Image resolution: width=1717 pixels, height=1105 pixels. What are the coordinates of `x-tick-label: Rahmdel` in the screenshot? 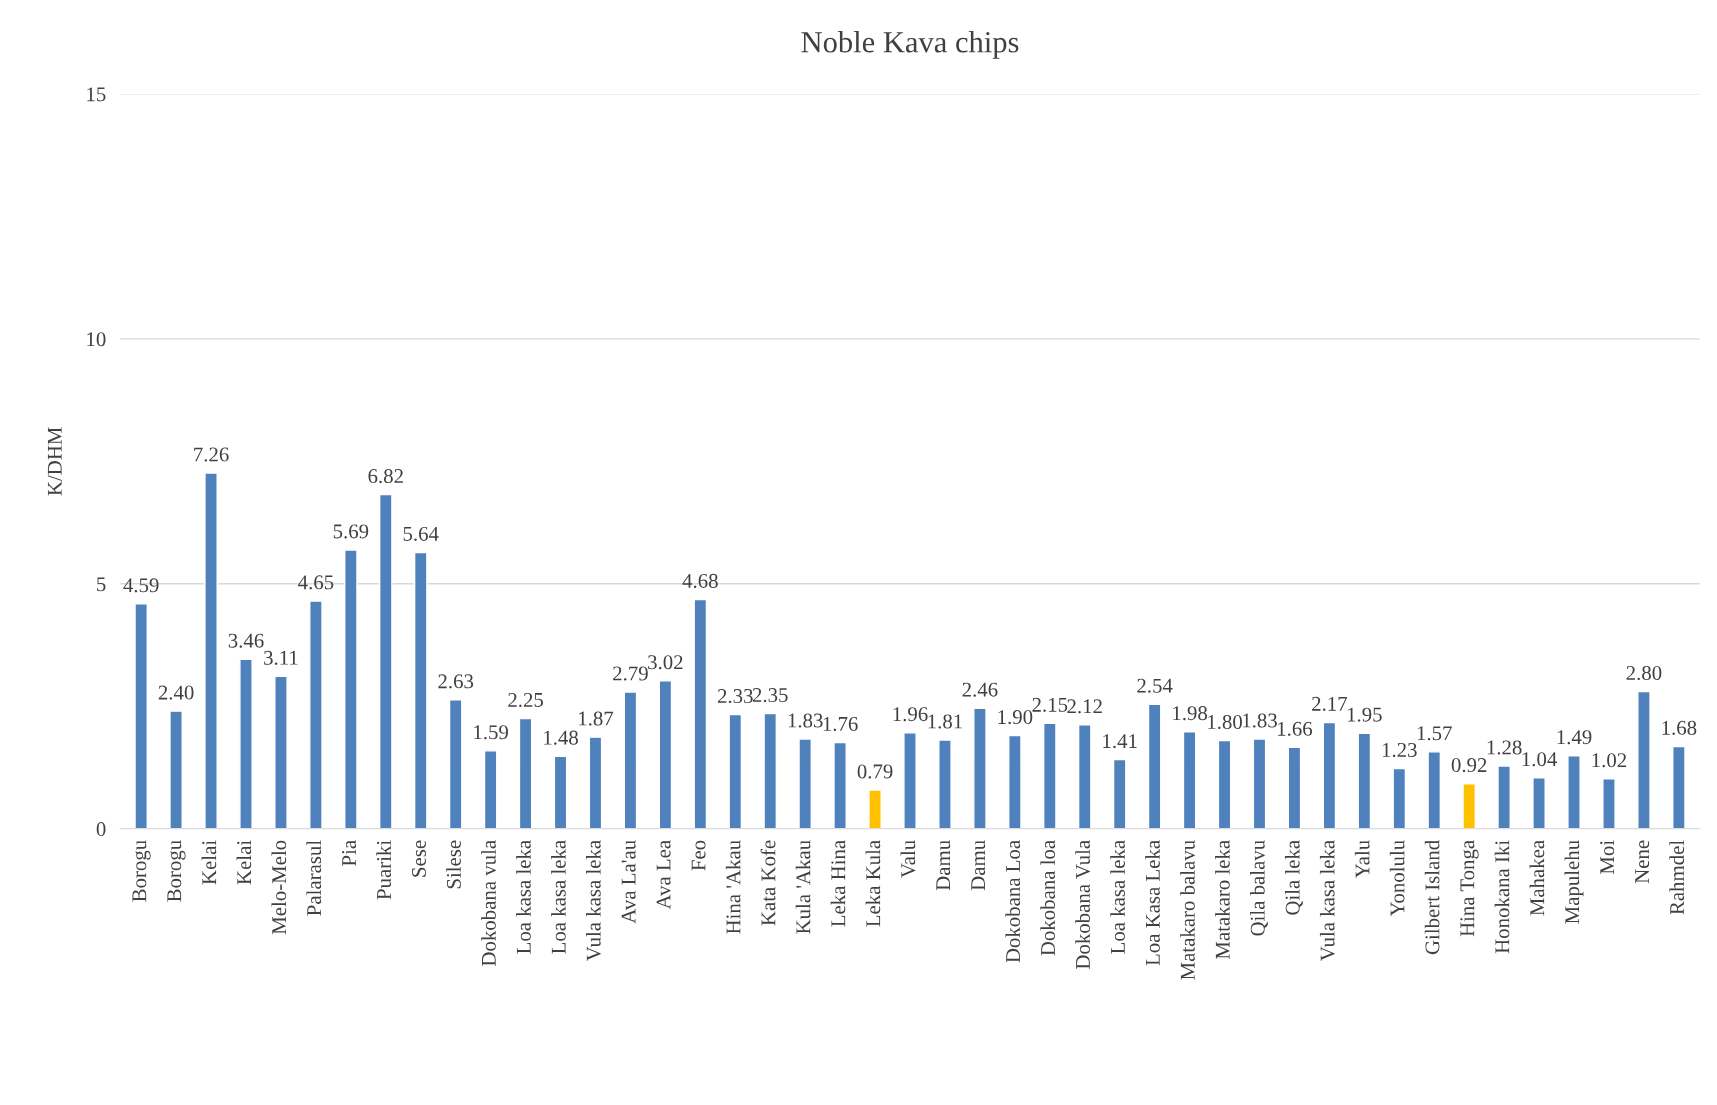 It's located at (1677, 877).